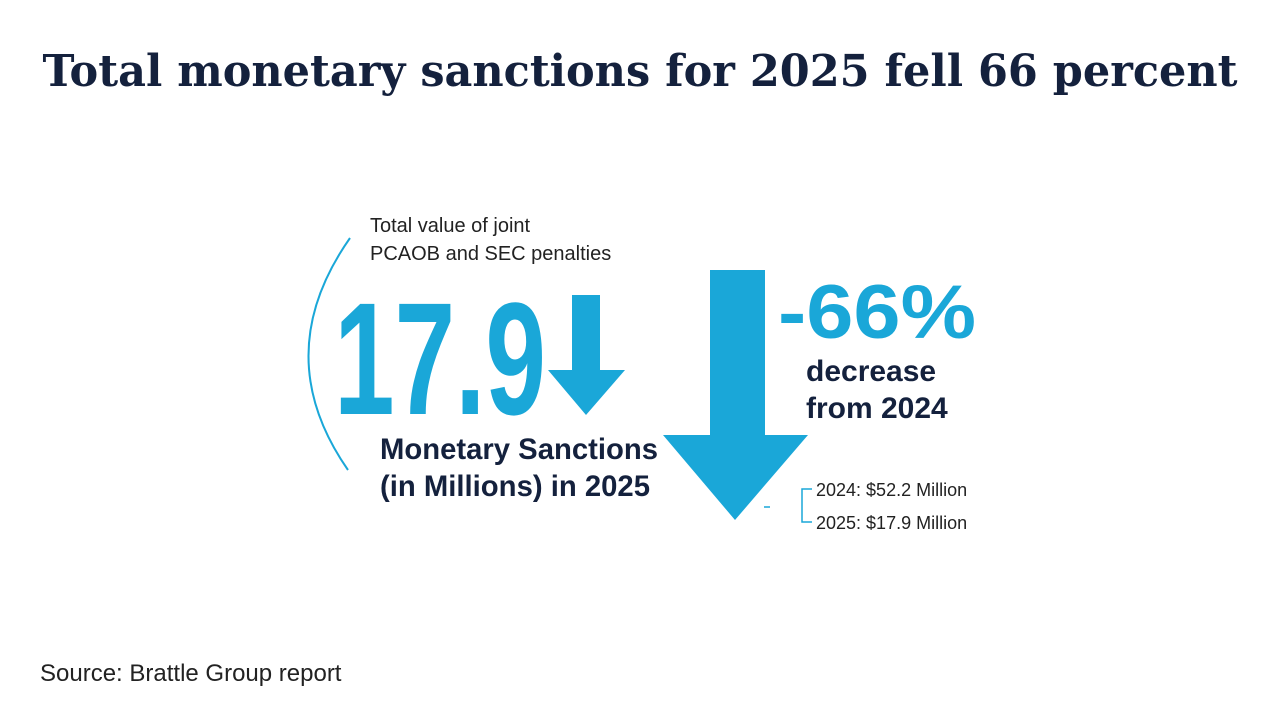 The height and width of the screenshot is (720, 1280). What do you see at coordinates (891, 523) in the screenshot?
I see `comparison: 2025: $17.9 Million` at bounding box center [891, 523].